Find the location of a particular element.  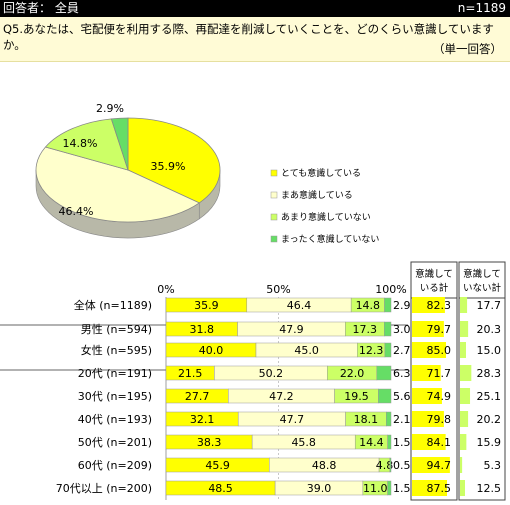

bar-label-3-2: 22.0 is located at coordinates (352, 373).